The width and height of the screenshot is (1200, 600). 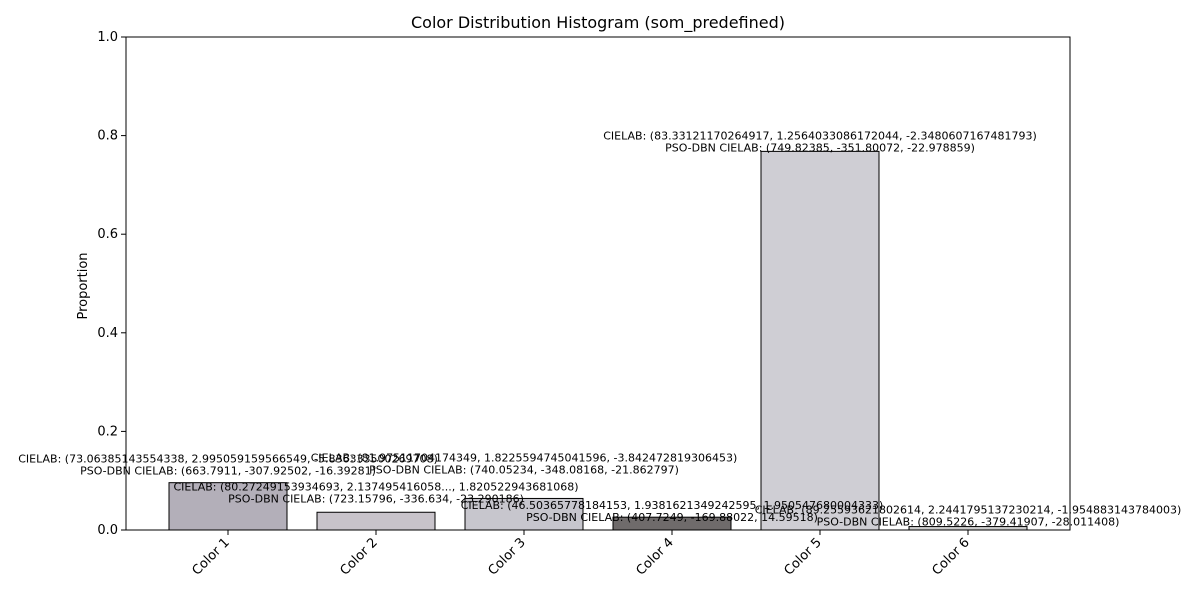 I want to click on x-tick-label: Color 4, so click(x=654, y=556).